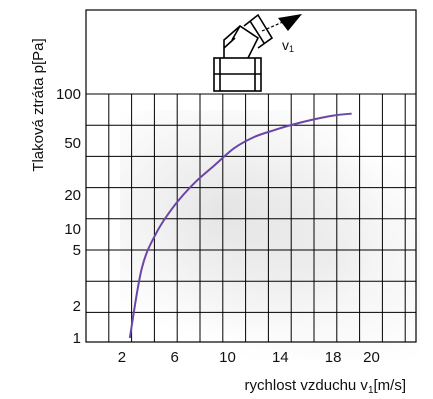  Describe the element at coordinates (273, 26) in the screenshot. I see `flow-direction-line` at that location.